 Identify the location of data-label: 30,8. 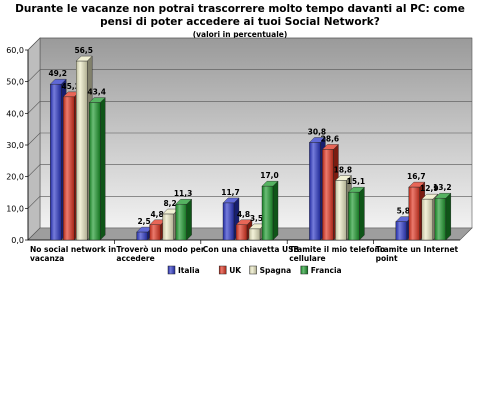
(317, 131).